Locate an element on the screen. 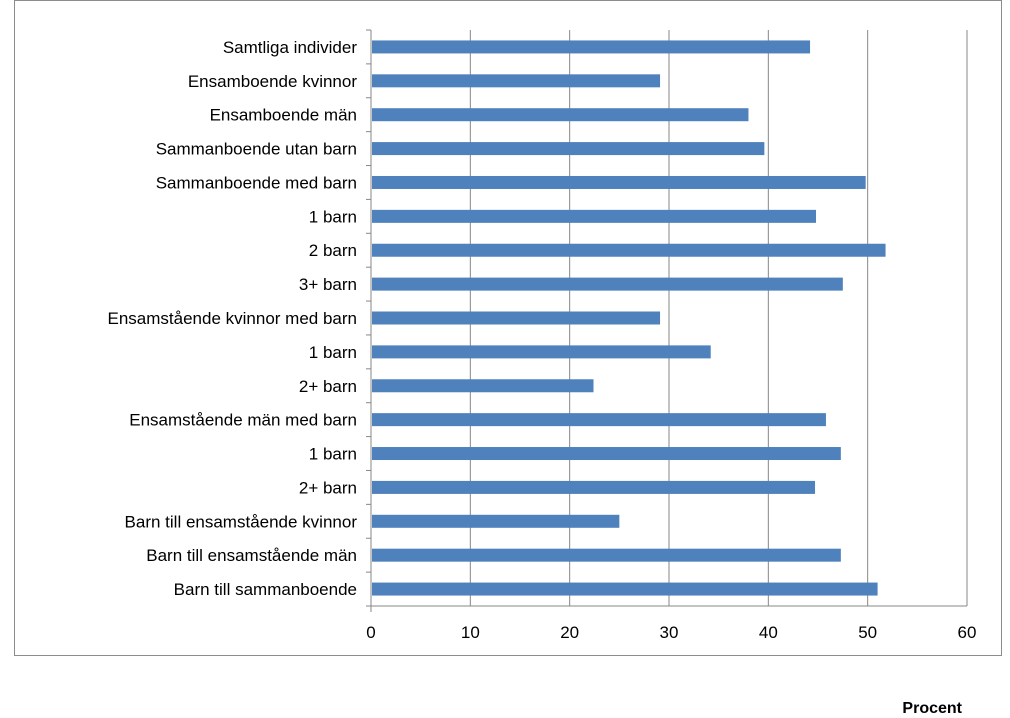 The width and height of the screenshot is (1010, 718). category-label: Ensamstående män med barn is located at coordinates (243, 420).